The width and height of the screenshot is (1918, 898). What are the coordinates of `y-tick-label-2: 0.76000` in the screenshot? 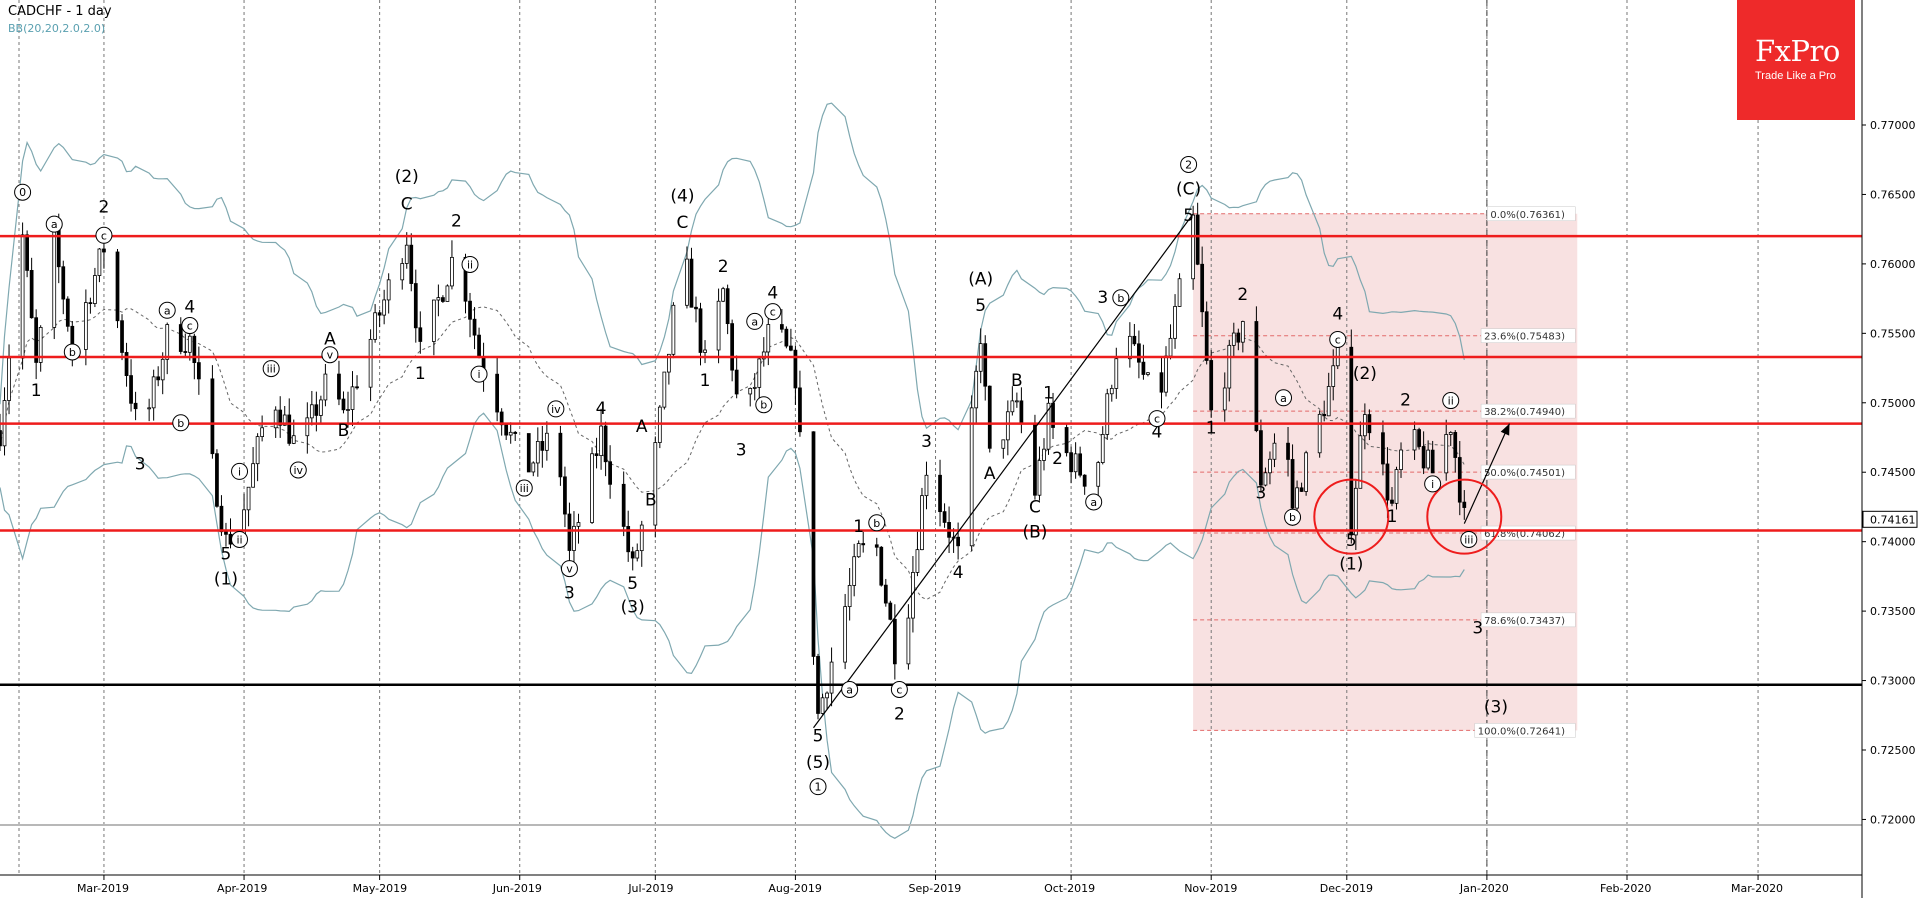 It's located at (1893, 264).